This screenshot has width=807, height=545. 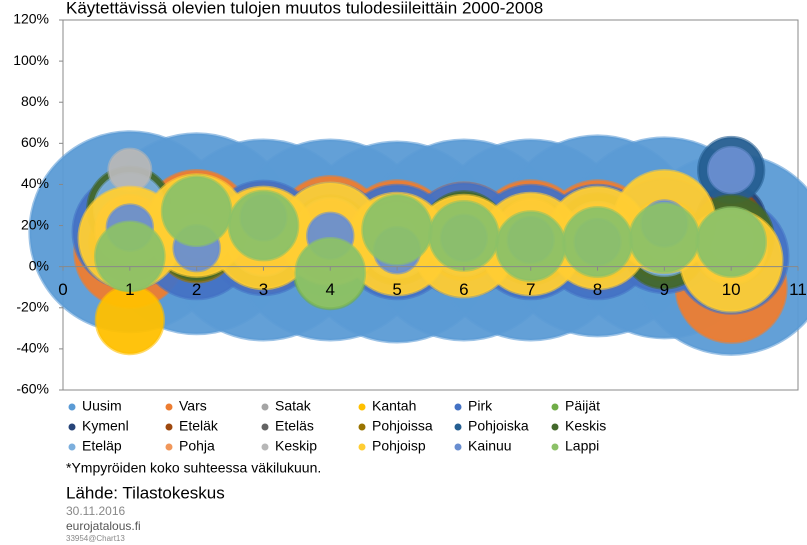 I want to click on y-tick-label: -60%, so click(x=32, y=389).